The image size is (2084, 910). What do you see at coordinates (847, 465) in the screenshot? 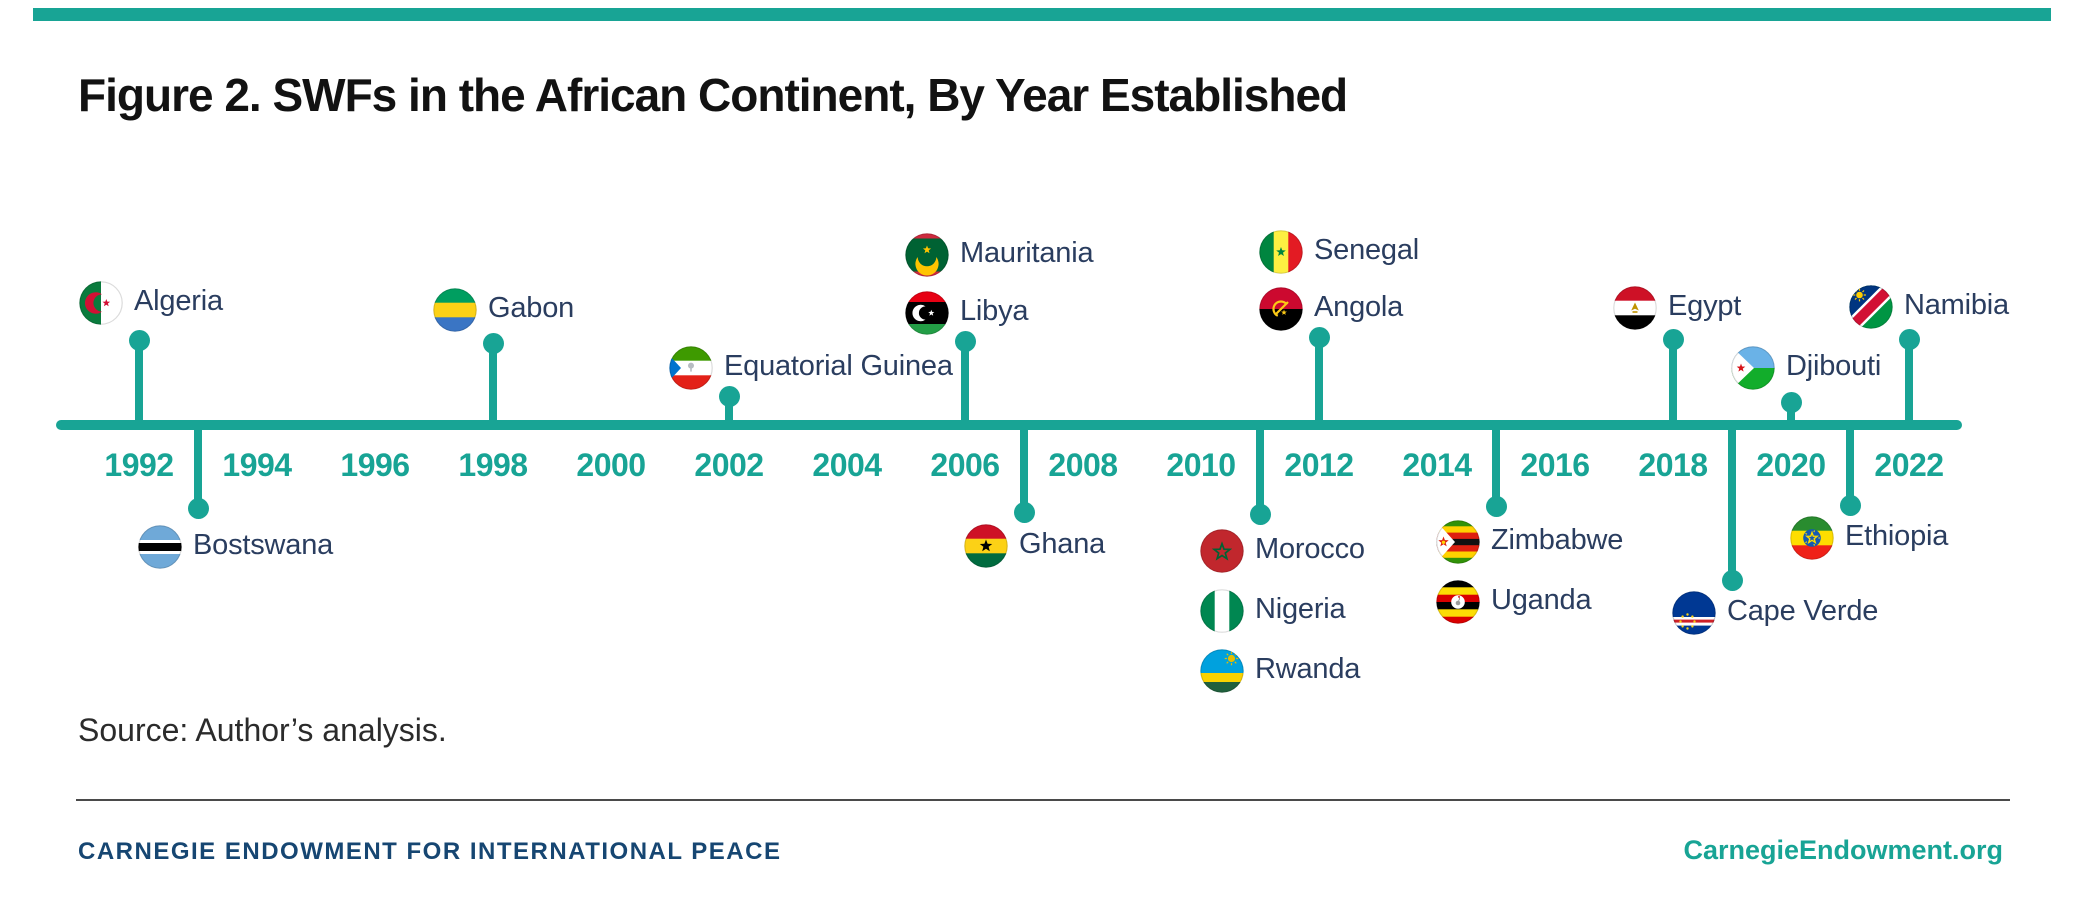
I see `year-tick-label: 2004` at bounding box center [847, 465].